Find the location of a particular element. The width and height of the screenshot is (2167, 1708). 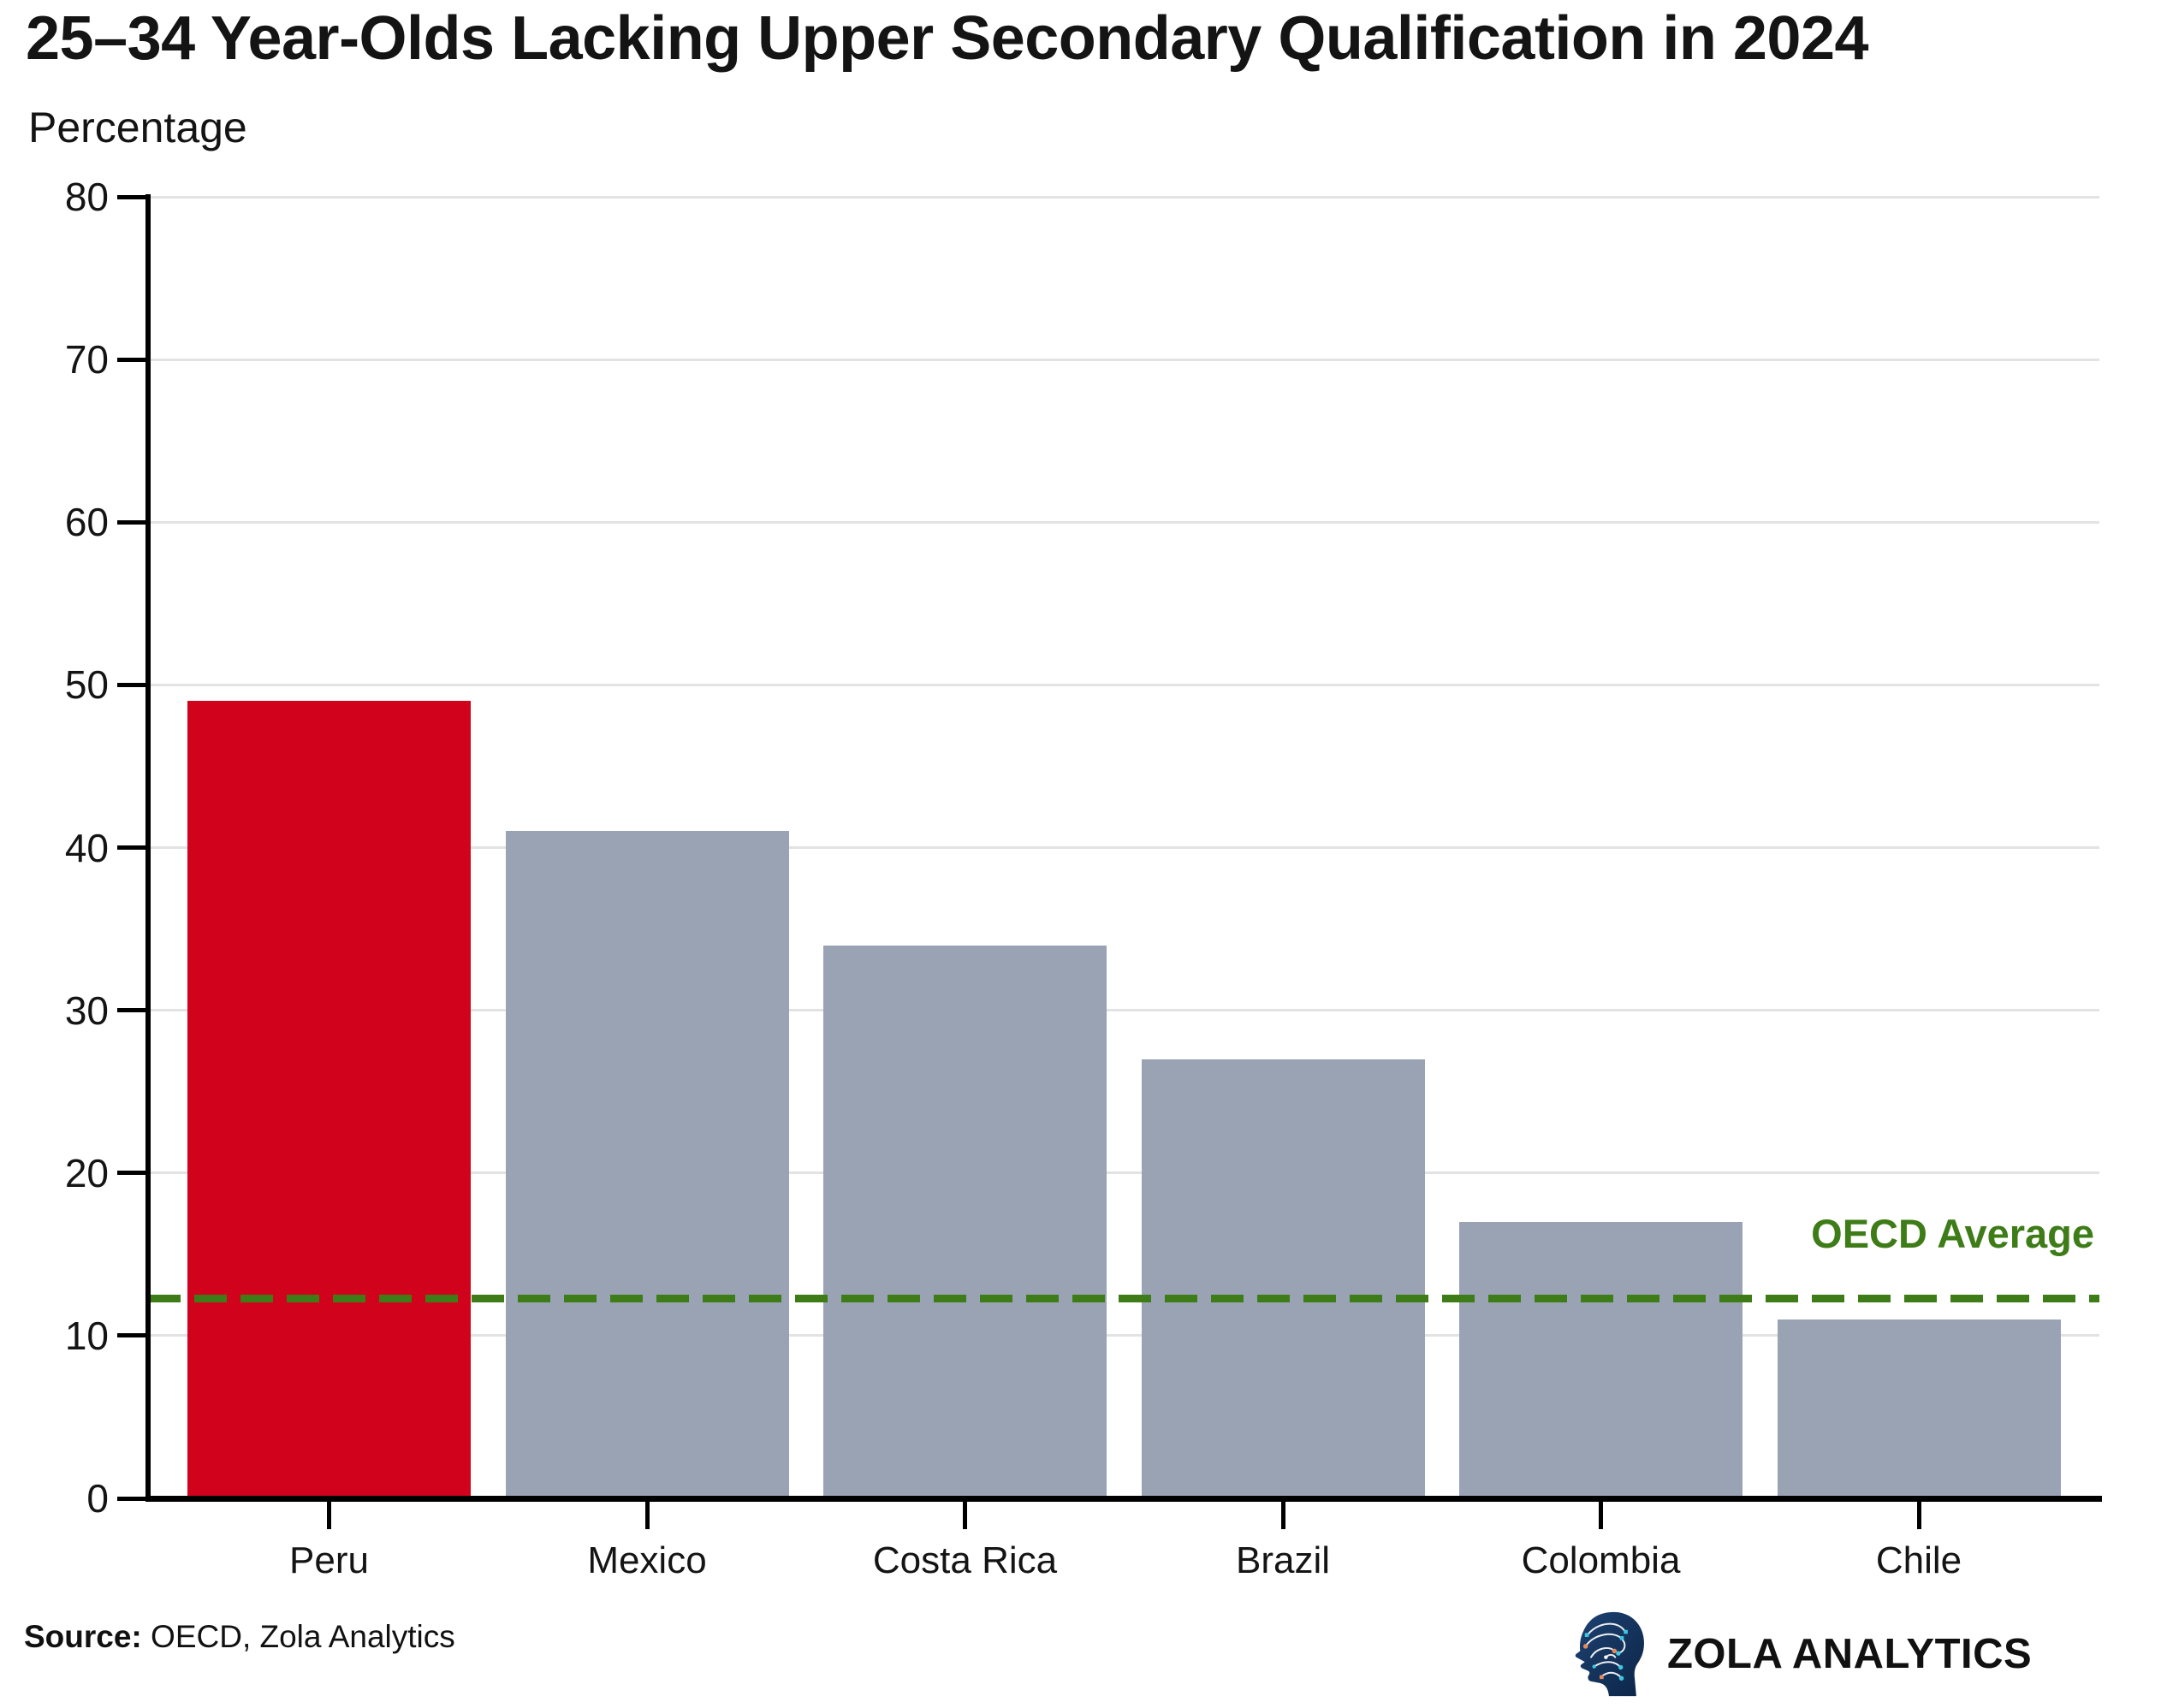

x-axis-line is located at coordinates (1123, 1498).